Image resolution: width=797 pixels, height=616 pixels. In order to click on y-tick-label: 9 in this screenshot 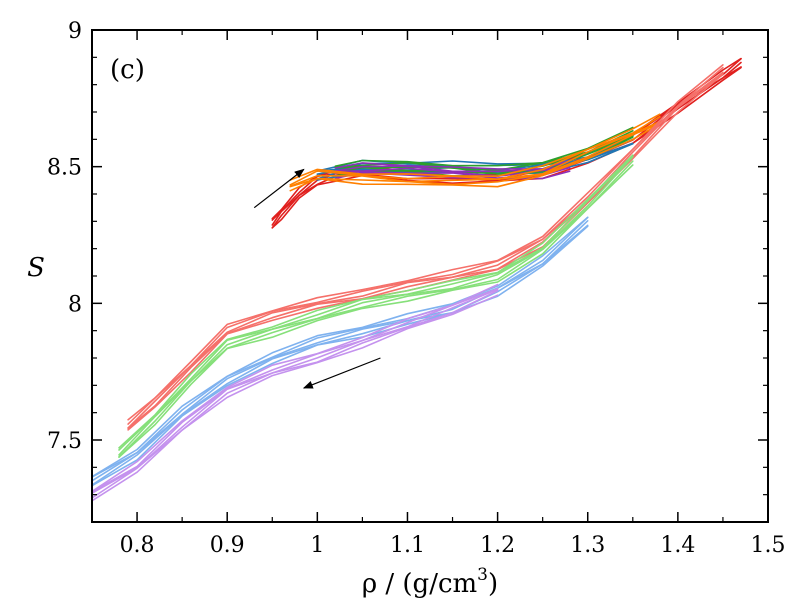, I will do `click(75, 31)`.